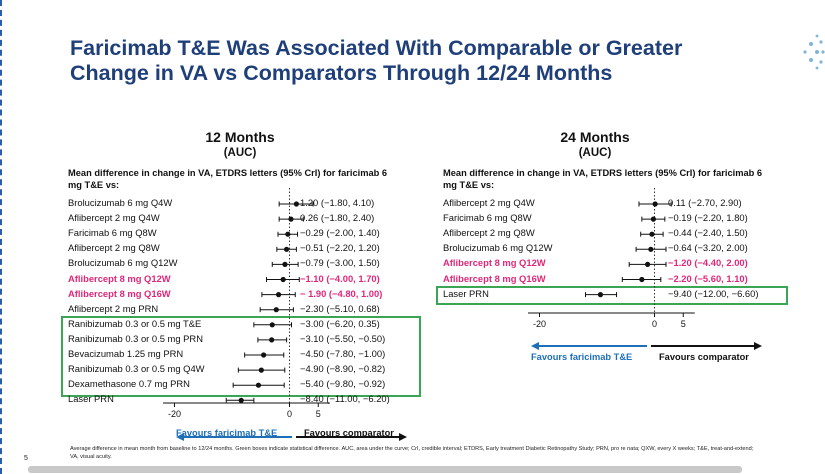 Image resolution: width=825 pixels, height=474 pixels. What do you see at coordinates (129, 384) in the screenshot?
I see `comparator-label: Dexamethasone 0.7 mg PRN` at bounding box center [129, 384].